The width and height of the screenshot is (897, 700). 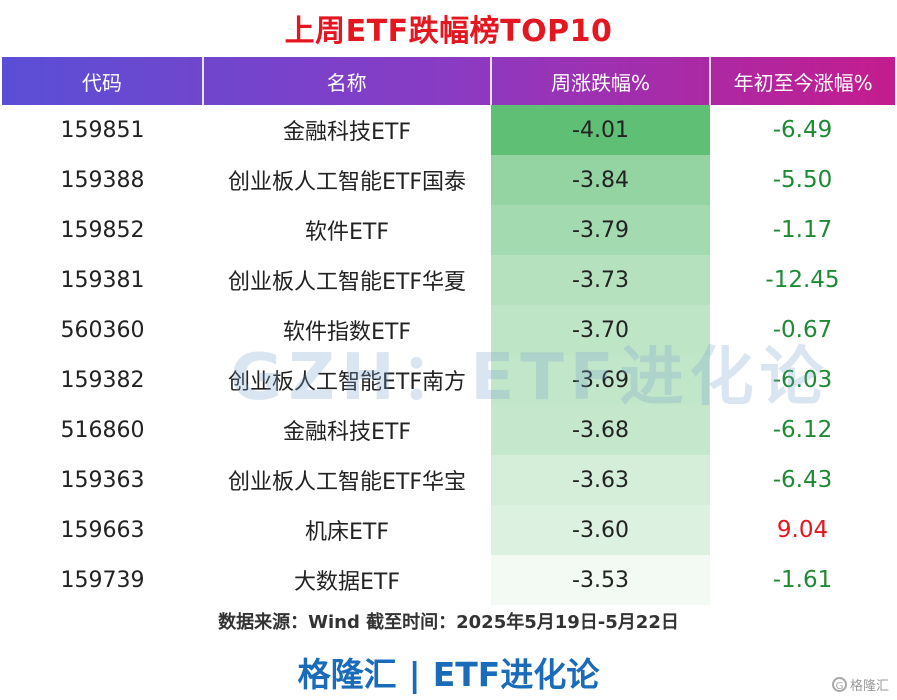 I want to click on cell-ytd-change: -6.12, so click(x=802, y=430).